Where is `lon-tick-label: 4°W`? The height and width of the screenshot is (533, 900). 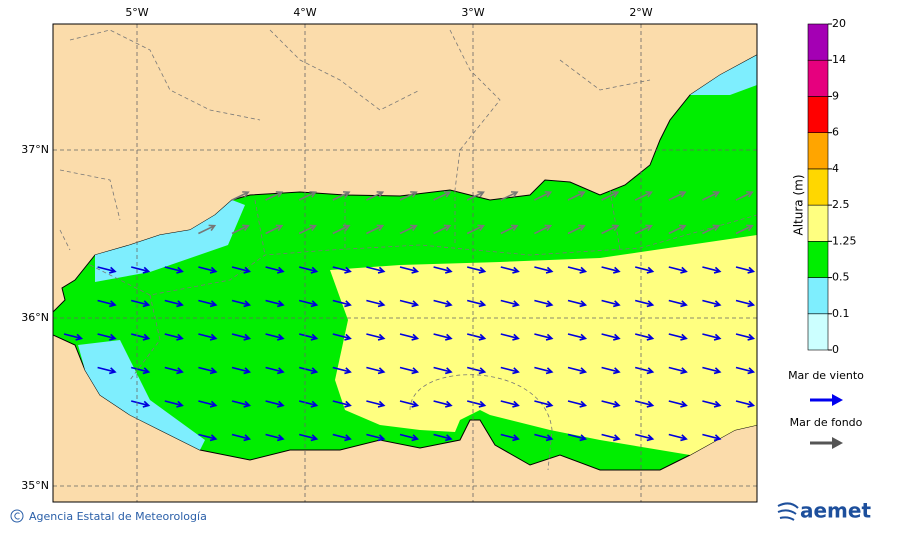
lon-tick-label: 4°W is located at coordinates (304, 12).